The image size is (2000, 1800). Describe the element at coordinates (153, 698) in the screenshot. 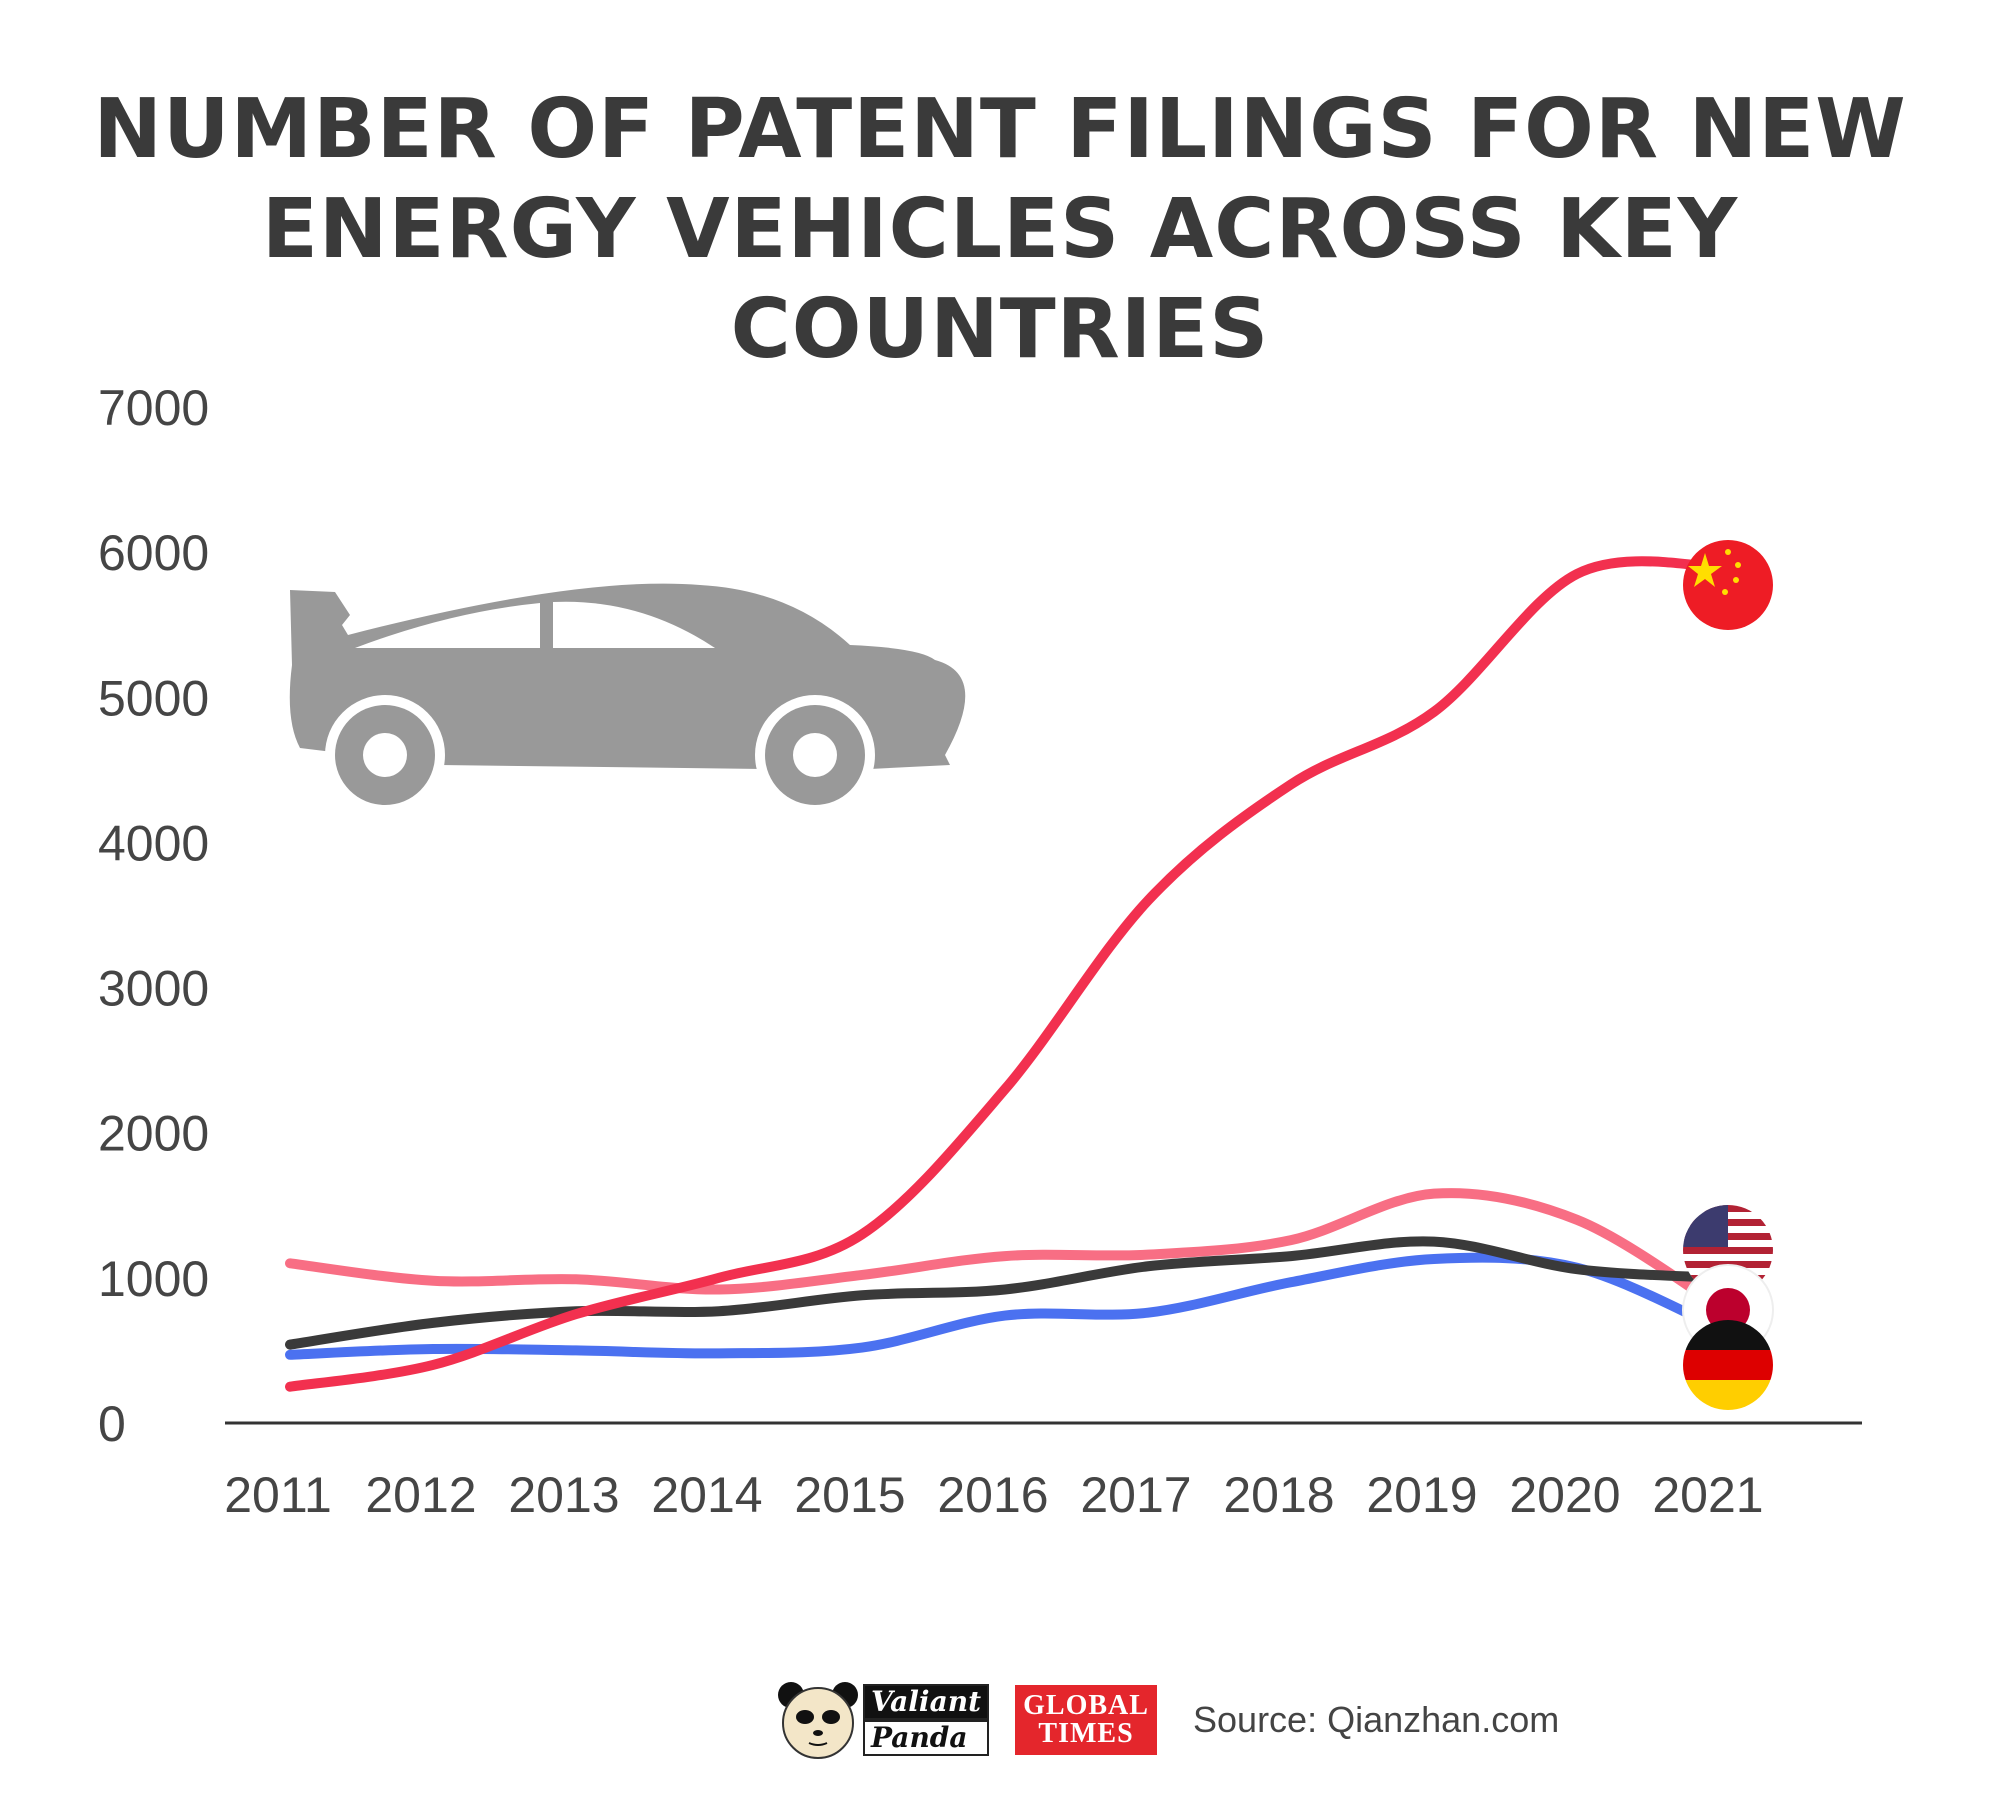

I see `y-tick-label: 5000` at that location.